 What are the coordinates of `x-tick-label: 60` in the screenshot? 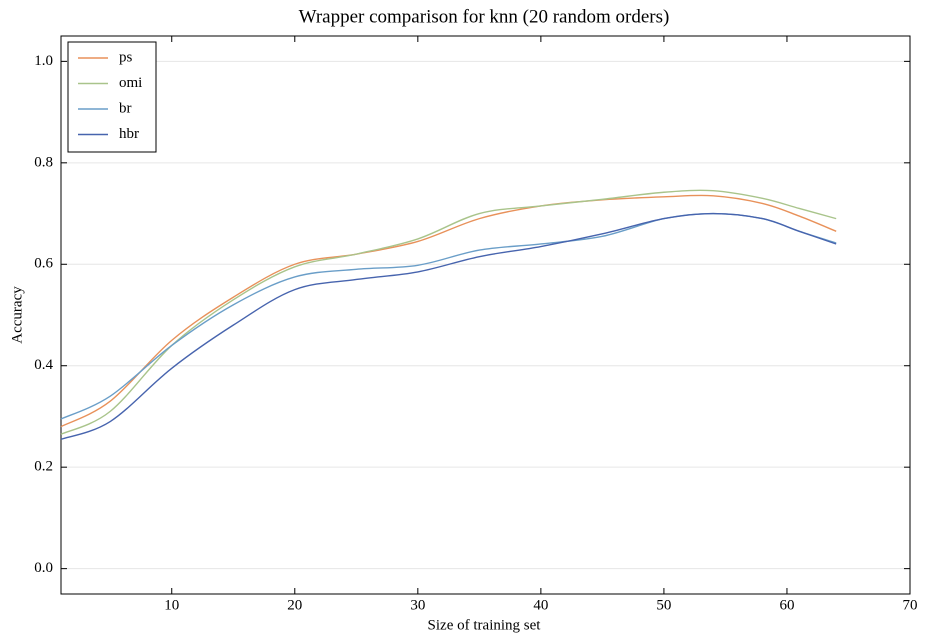 It's located at (786, 605).